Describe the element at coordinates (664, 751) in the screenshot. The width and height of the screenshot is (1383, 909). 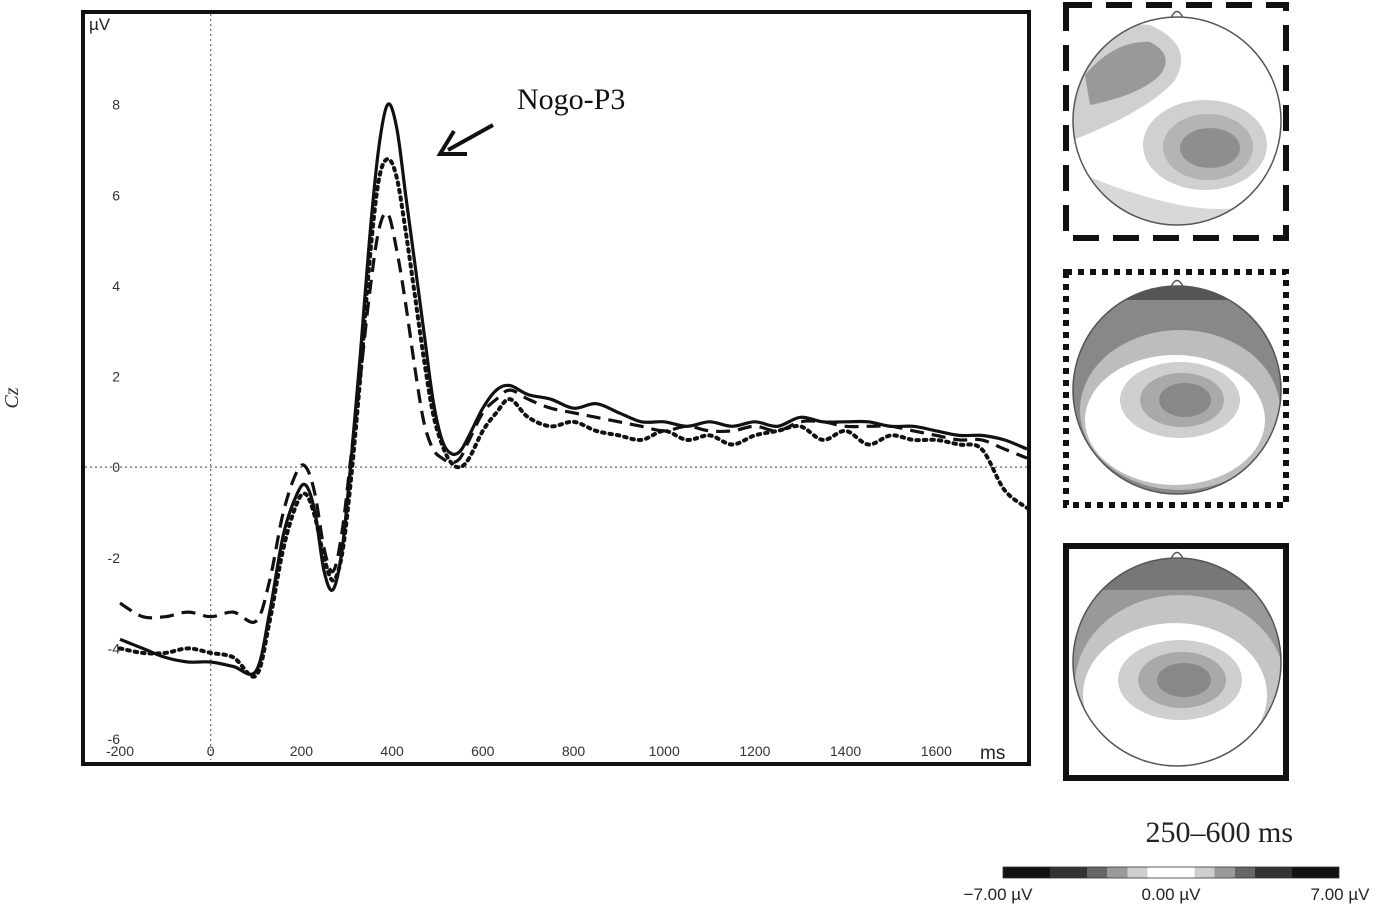
I see `x-tick-label: 1000` at that location.